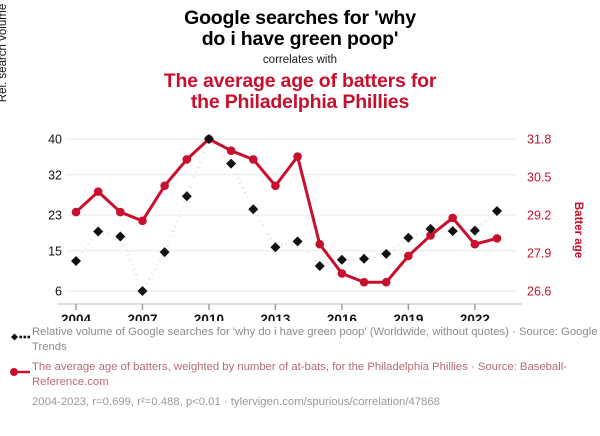 Image resolution: width=600 pixels, height=436 pixels. Describe the element at coordinates (142, 316) in the screenshot. I see `svg-text: 2007` at that location.